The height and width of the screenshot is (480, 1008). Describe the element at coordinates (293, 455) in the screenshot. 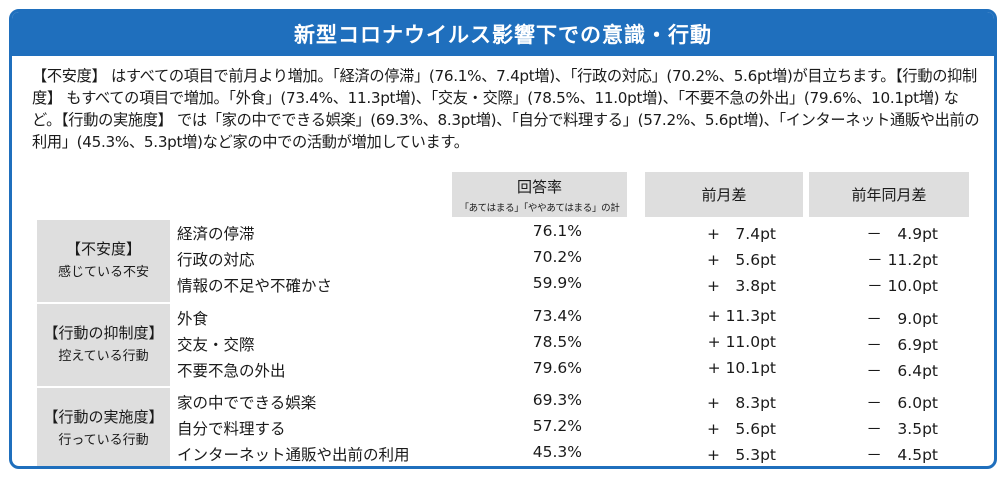

I see `row-item: インターネット通販や出前の利用` at that location.